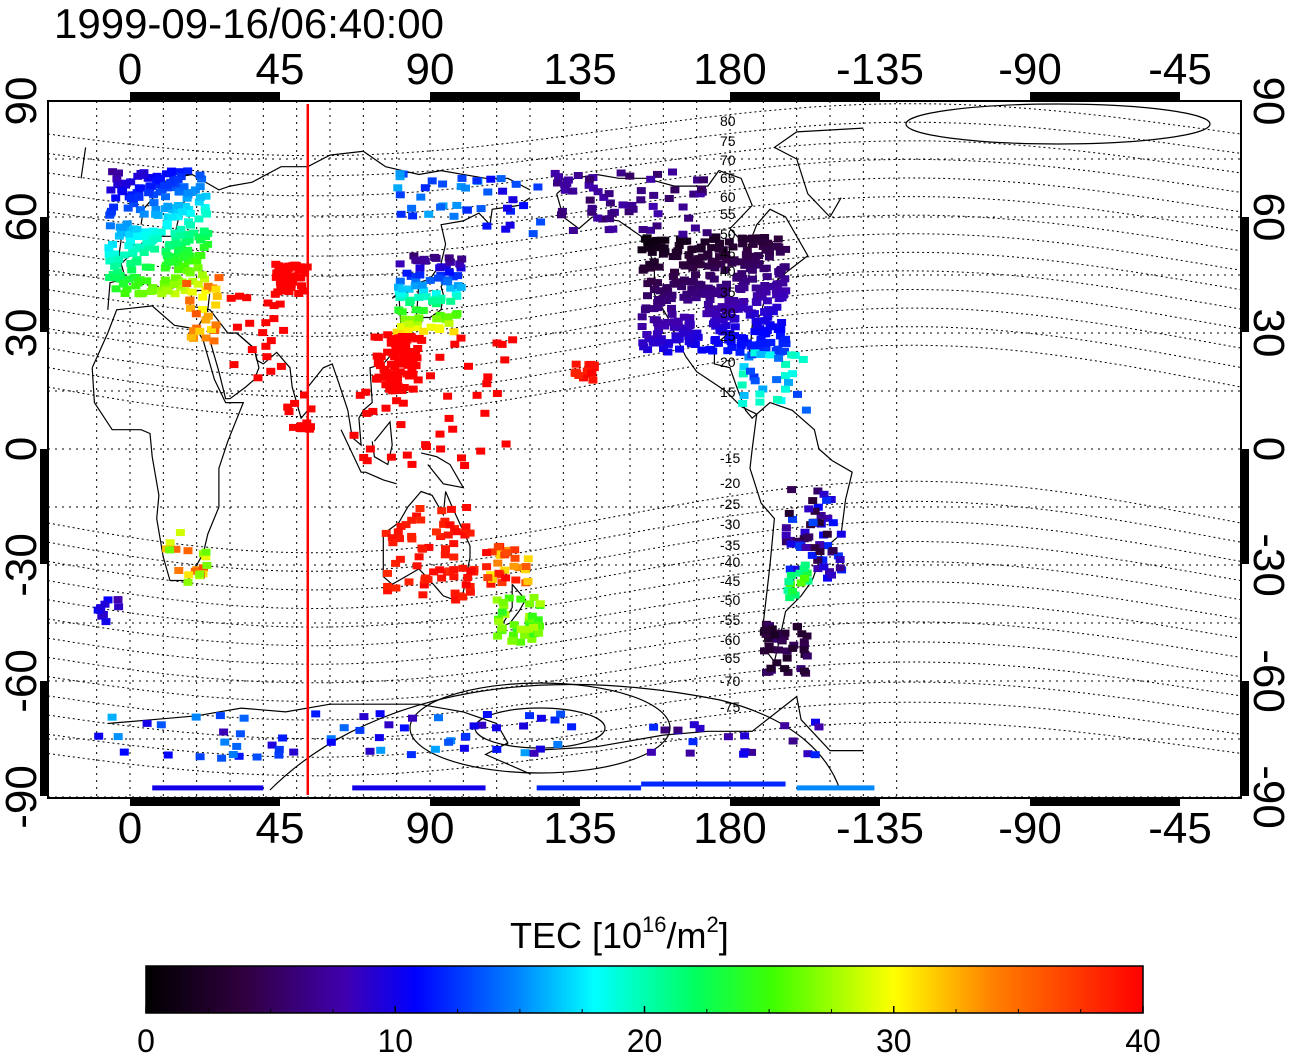  I want to click on contour-label: 70, so click(728, 160).